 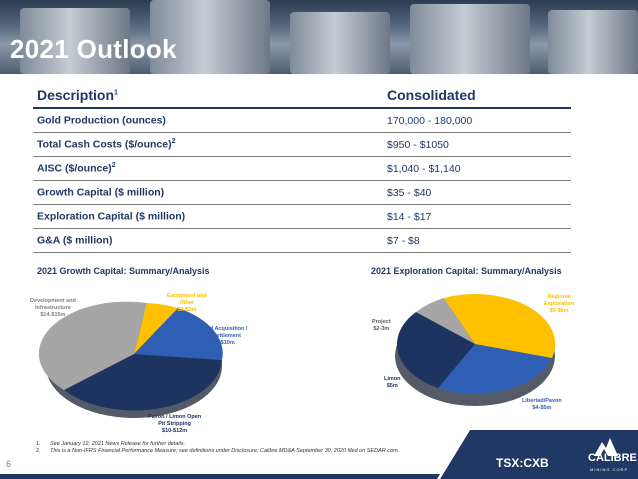 I want to click on pie-slice-limon, so click(x=436, y=350).